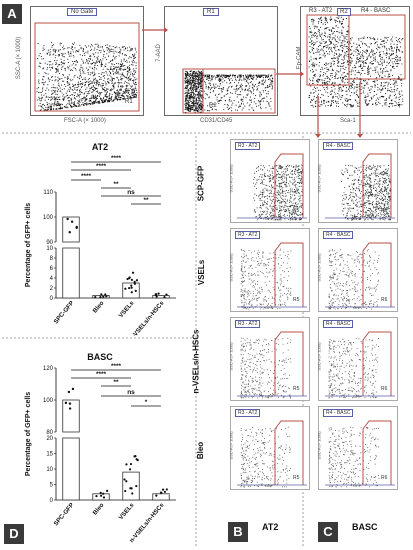  What do you see at coordinates (365, 527) in the screenshot?
I see `column-label-basc: BASC` at bounding box center [365, 527].